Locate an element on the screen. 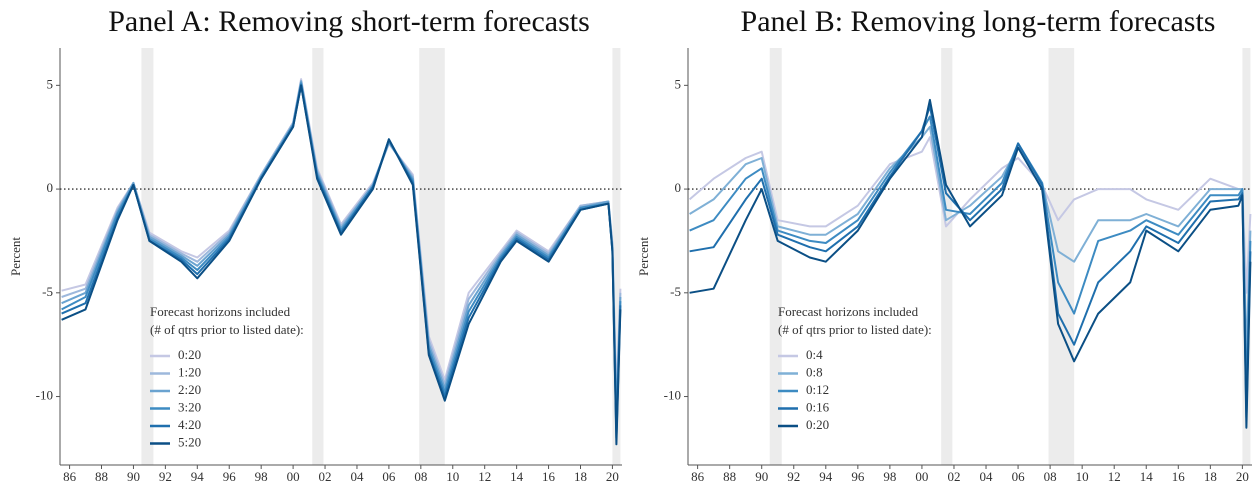  panel-title: Panel B: Removing long-term forecasts is located at coordinates (978, 21).